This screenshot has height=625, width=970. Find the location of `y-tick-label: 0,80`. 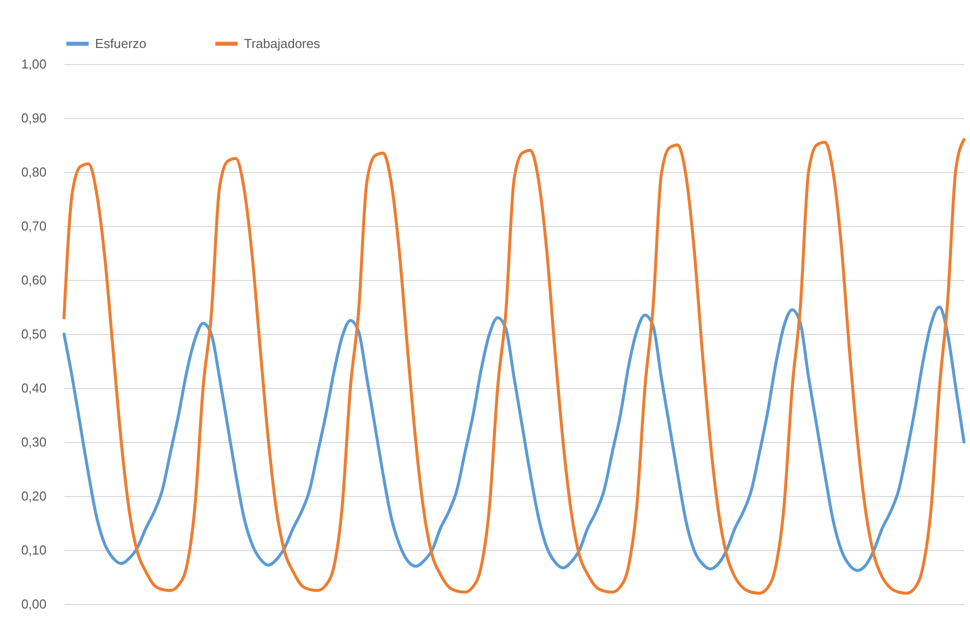

y-tick-label: 0,80 is located at coordinates (33, 172).